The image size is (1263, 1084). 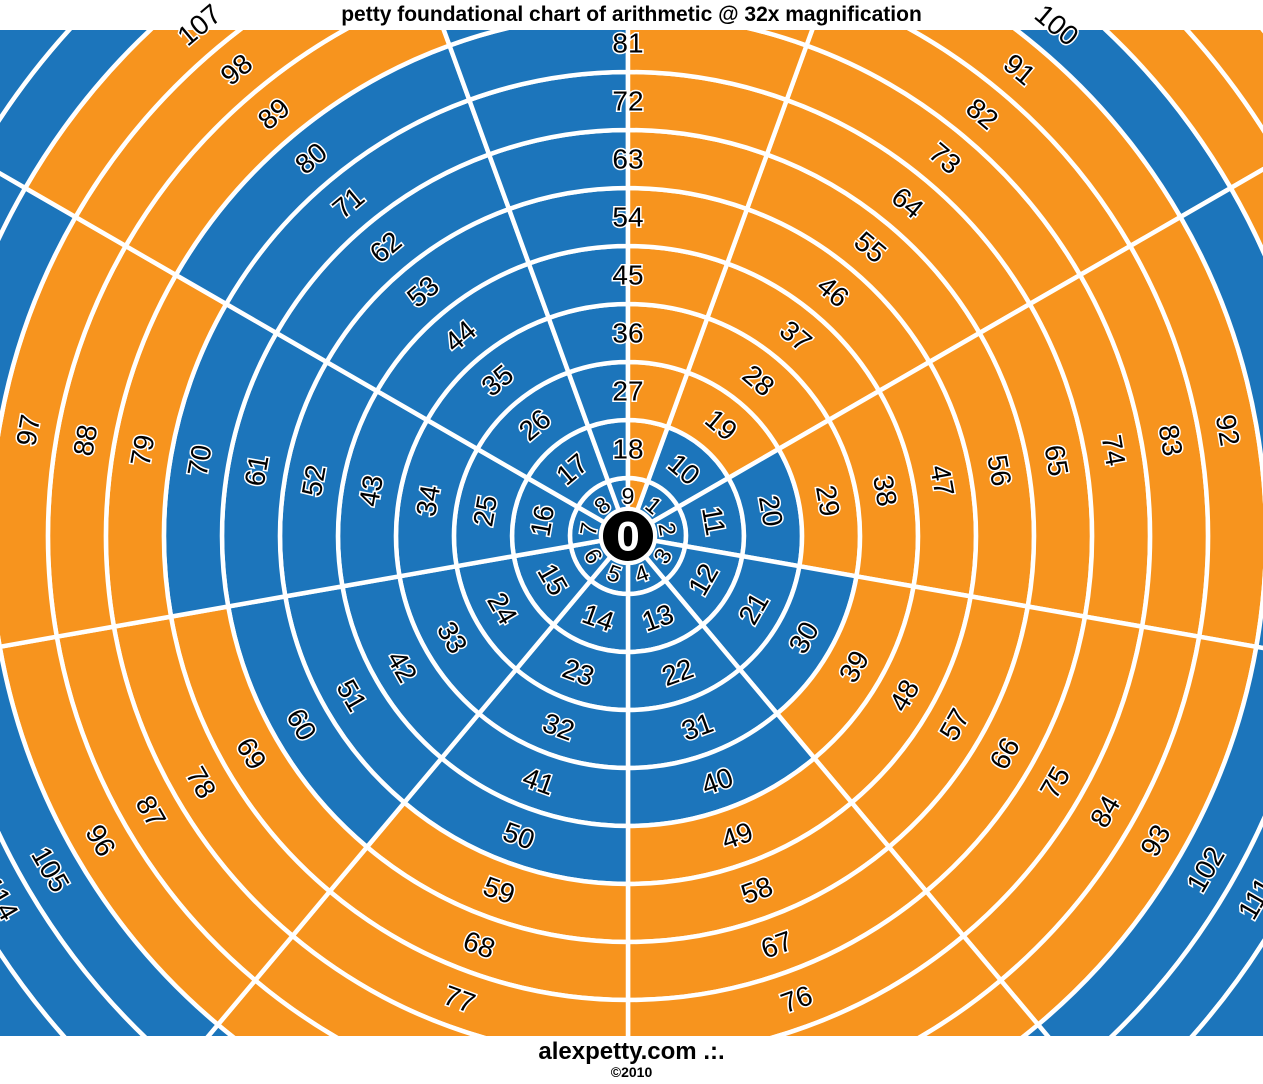 I want to click on number-label: 65, so click(x=1056, y=460).